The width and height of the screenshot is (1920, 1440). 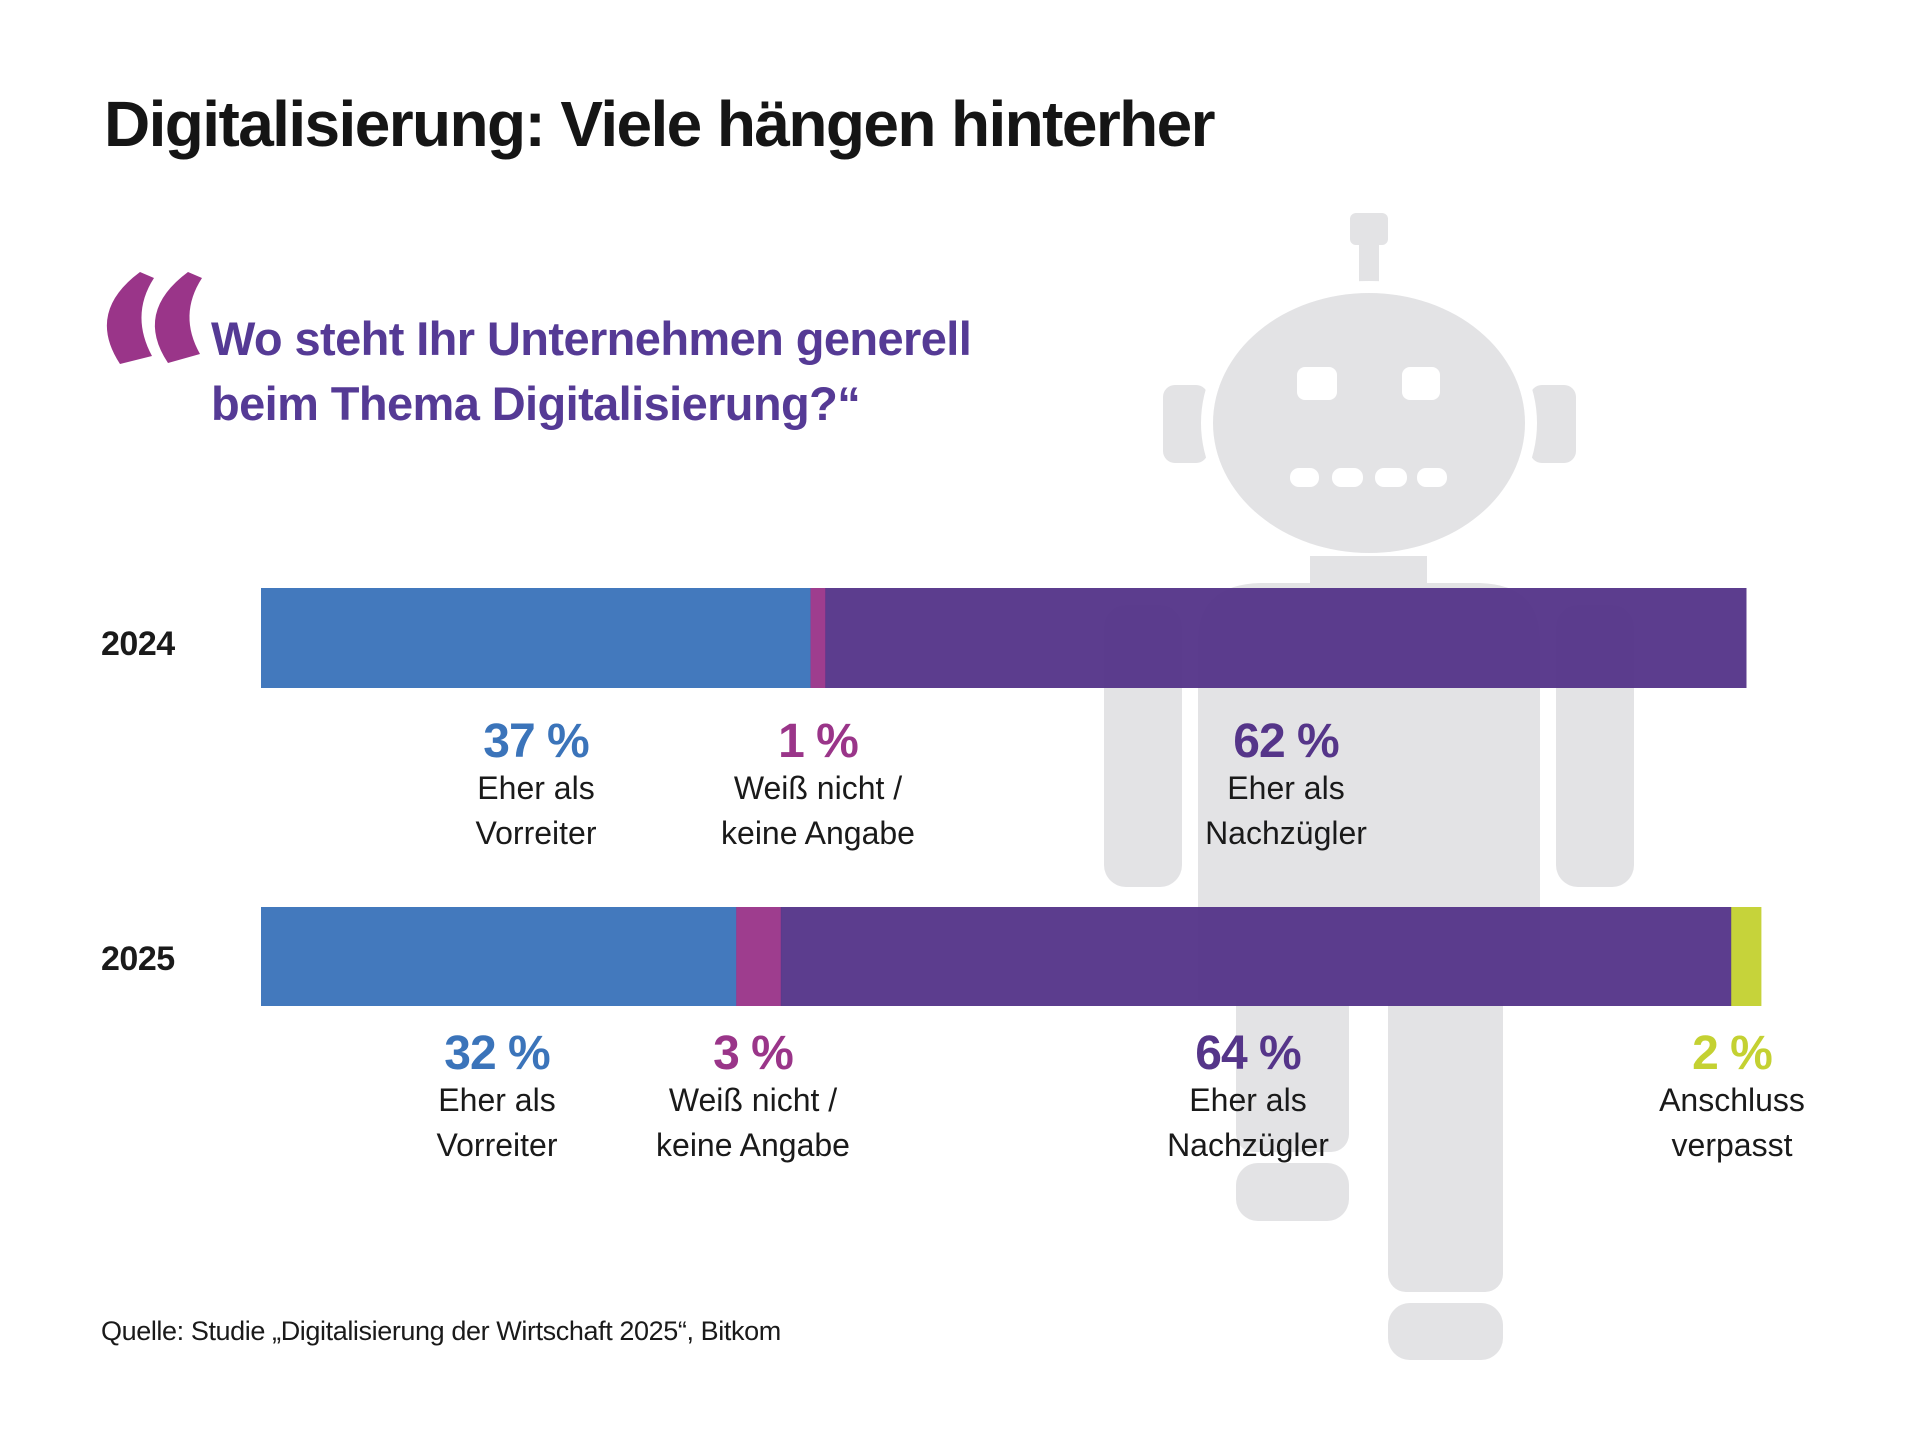 What do you see at coordinates (818, 741) in the screenshot?
I see `value-label-percent: 1 %` at bounding box center [818, 741].